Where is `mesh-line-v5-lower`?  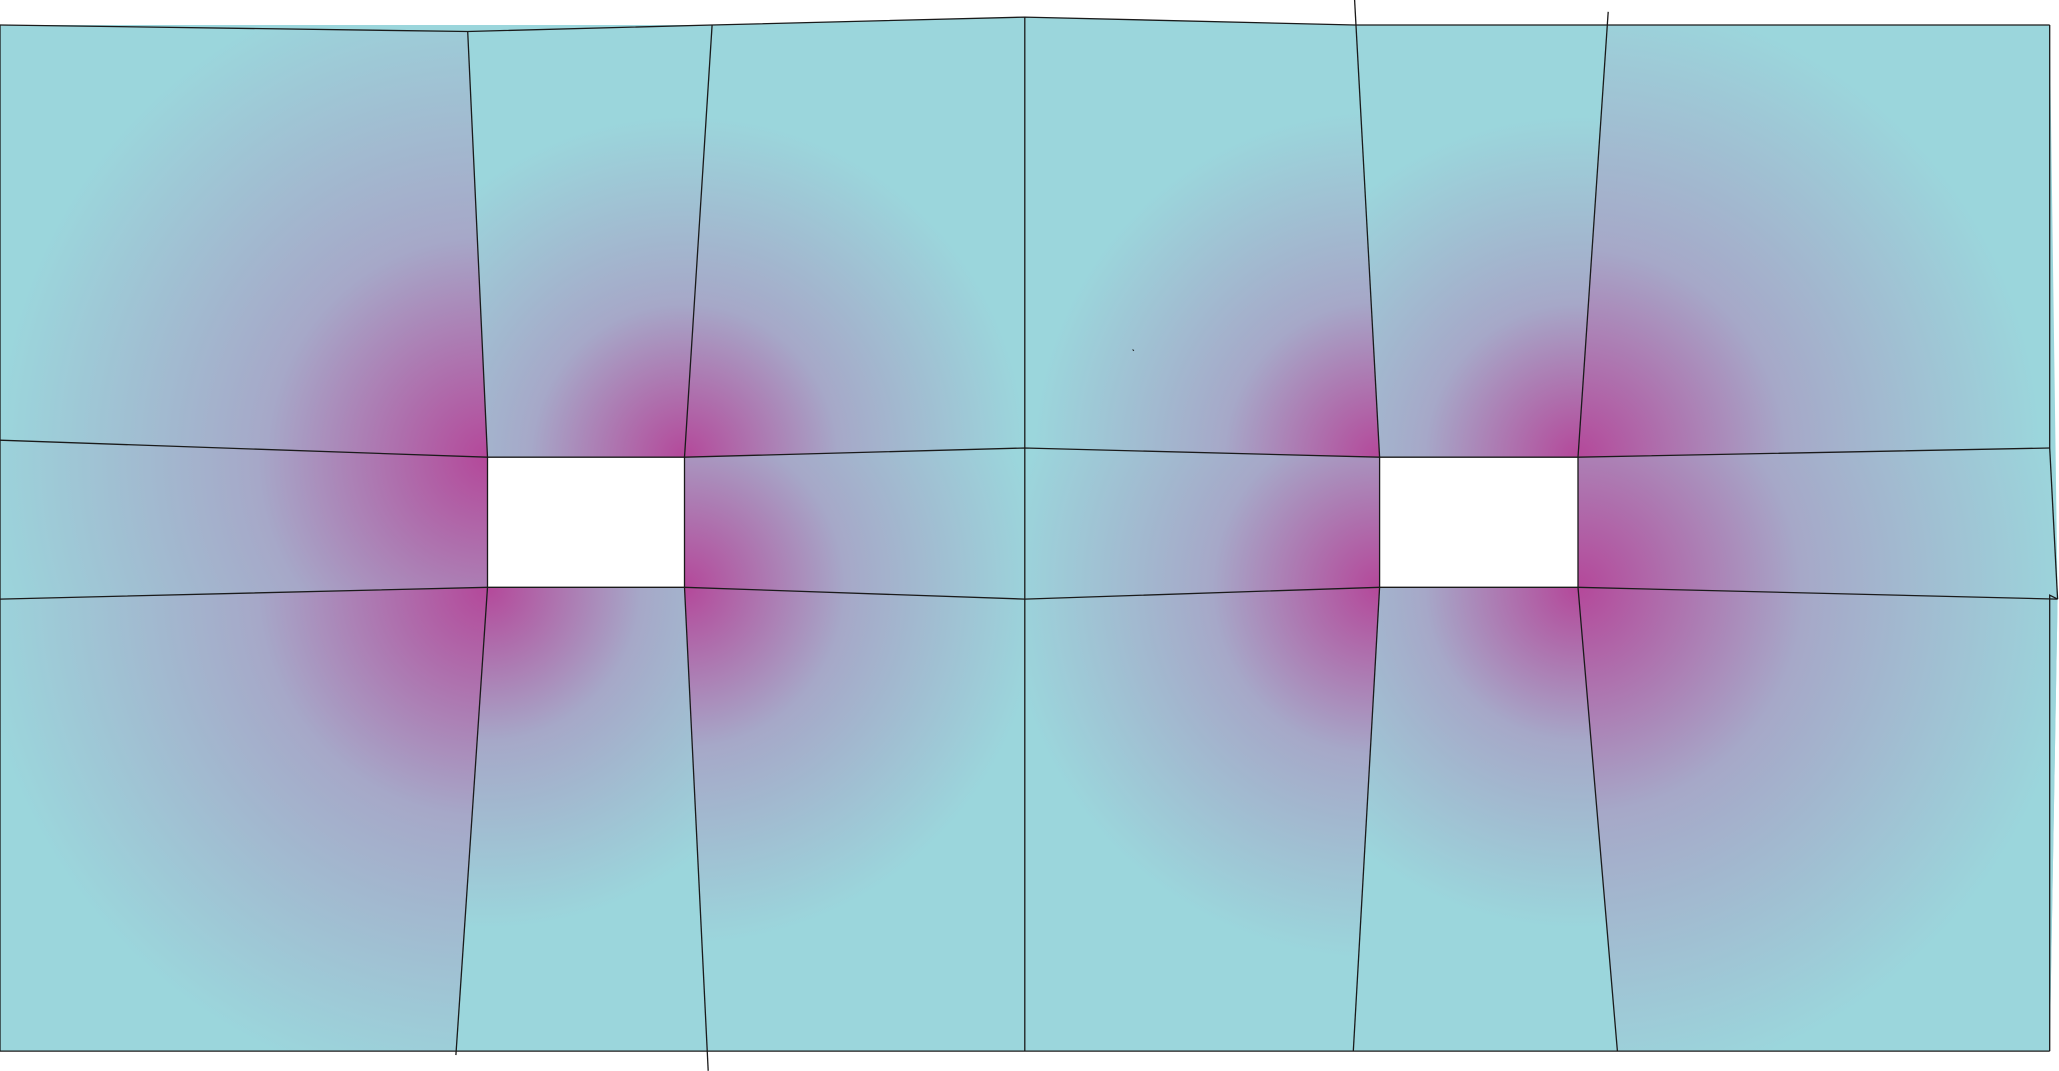
mesh-line-v5-lower is located at coordinates (1598, 819).